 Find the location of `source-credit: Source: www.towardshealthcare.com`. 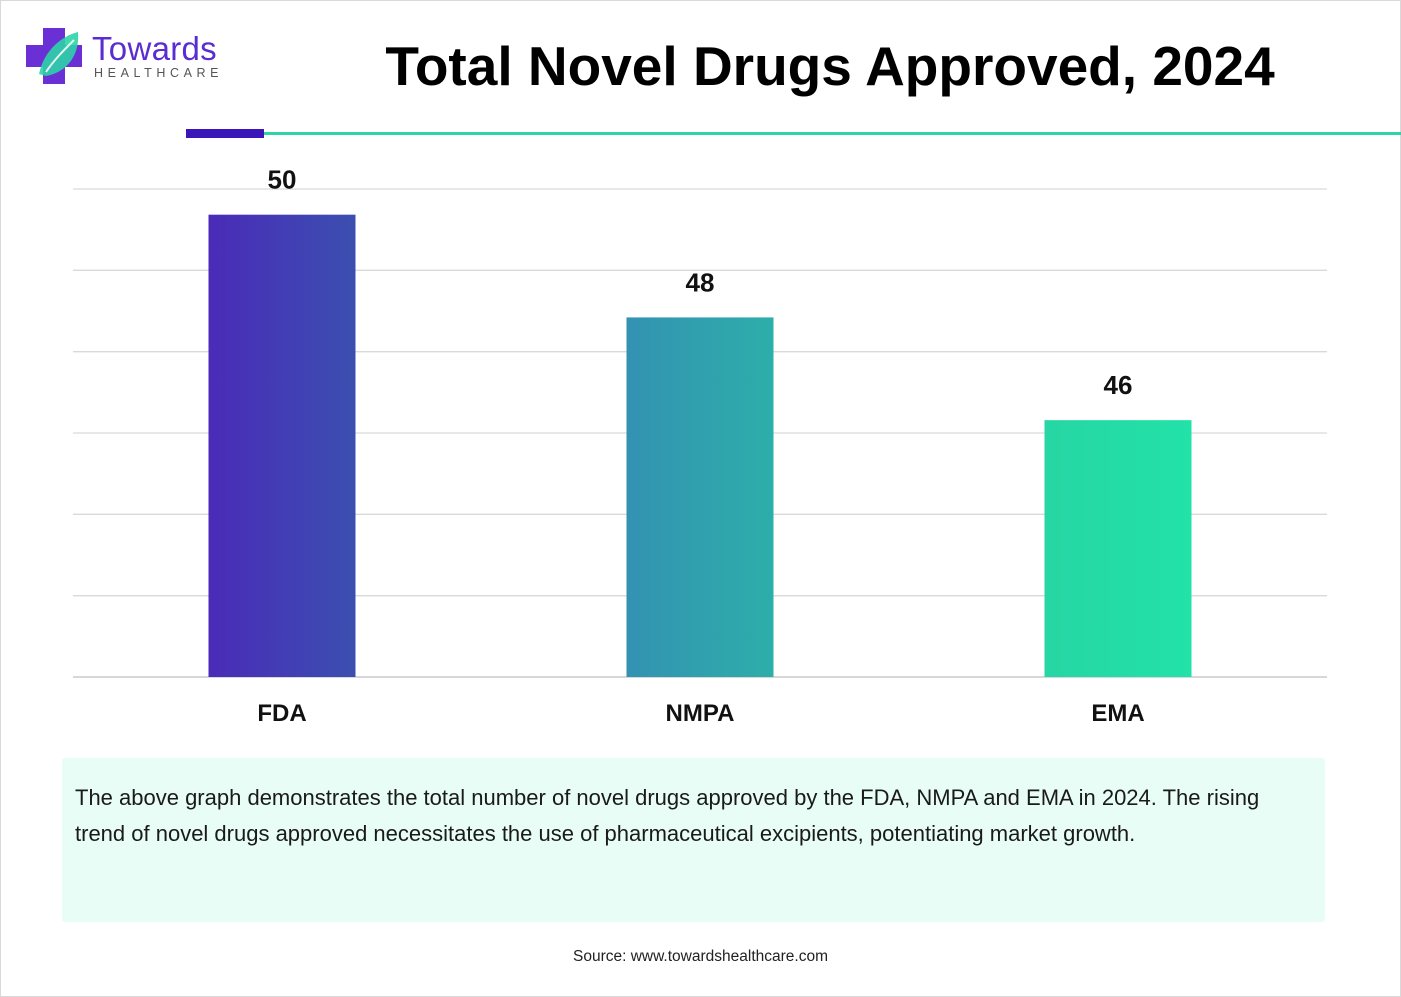

source-credit: Source: www.towardshealthcare.com is located at coordinates (700, 956).